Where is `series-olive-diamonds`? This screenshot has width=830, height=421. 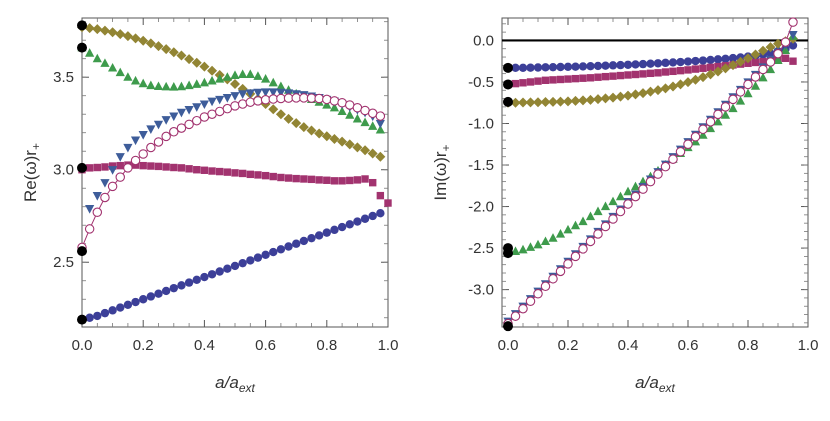 series-olive-diamonds is located at coordinates (231, 92).